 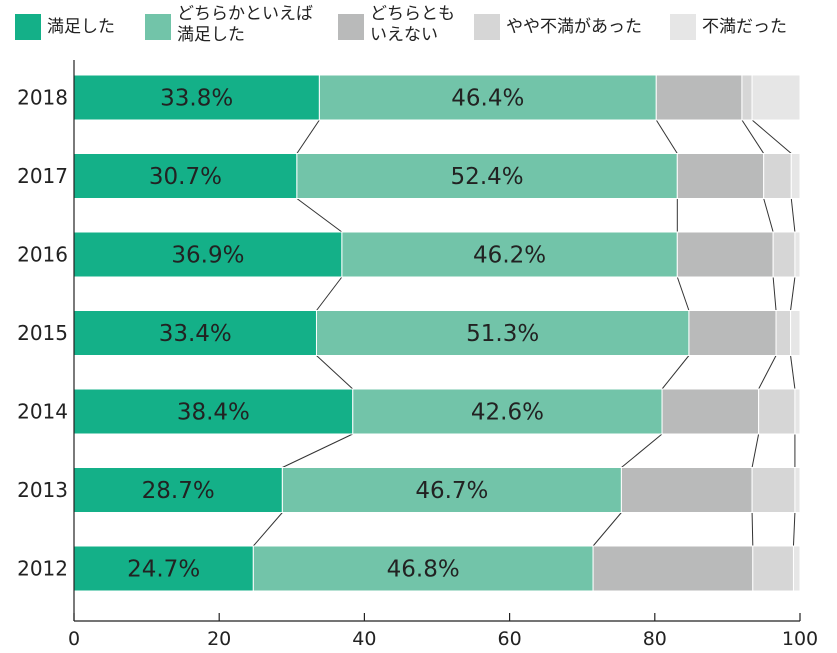 I want to click on data-label: 46.7%, so click(x=451, y=491).